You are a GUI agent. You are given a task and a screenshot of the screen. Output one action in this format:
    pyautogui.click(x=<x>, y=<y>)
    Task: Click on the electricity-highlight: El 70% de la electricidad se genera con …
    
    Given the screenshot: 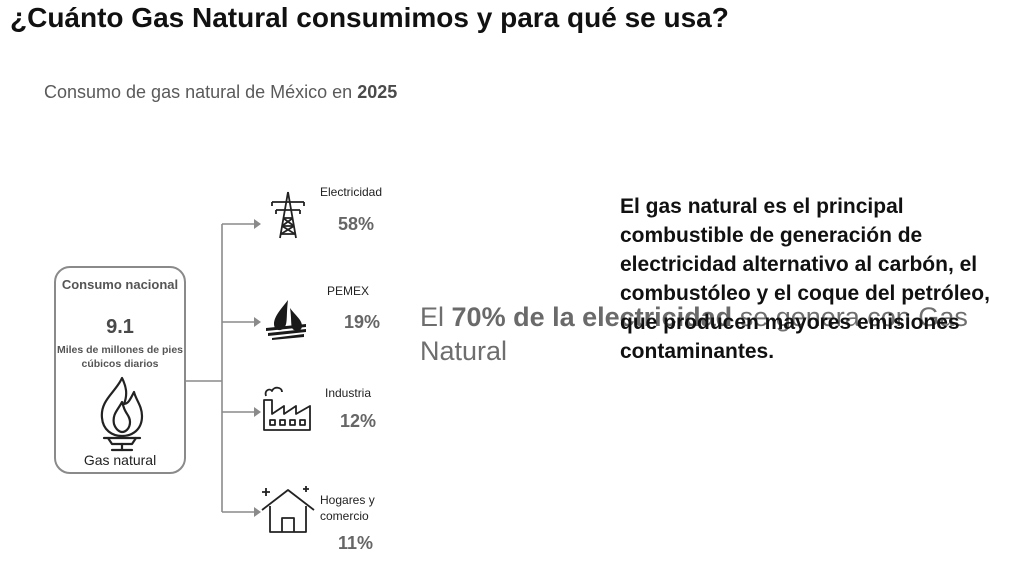 What is the action you would take?
    pyautogui.click(x=722, y=334)
    